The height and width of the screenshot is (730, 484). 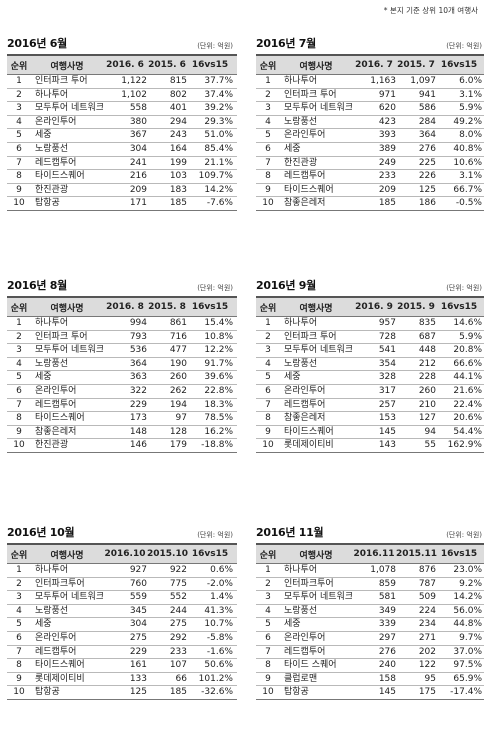 What do you see at coordinates (370, 597) in the screenshot?
I see `table-row: 3 모두투어 네트워크 581 509 14.2%` at bounding box center [370, 597].